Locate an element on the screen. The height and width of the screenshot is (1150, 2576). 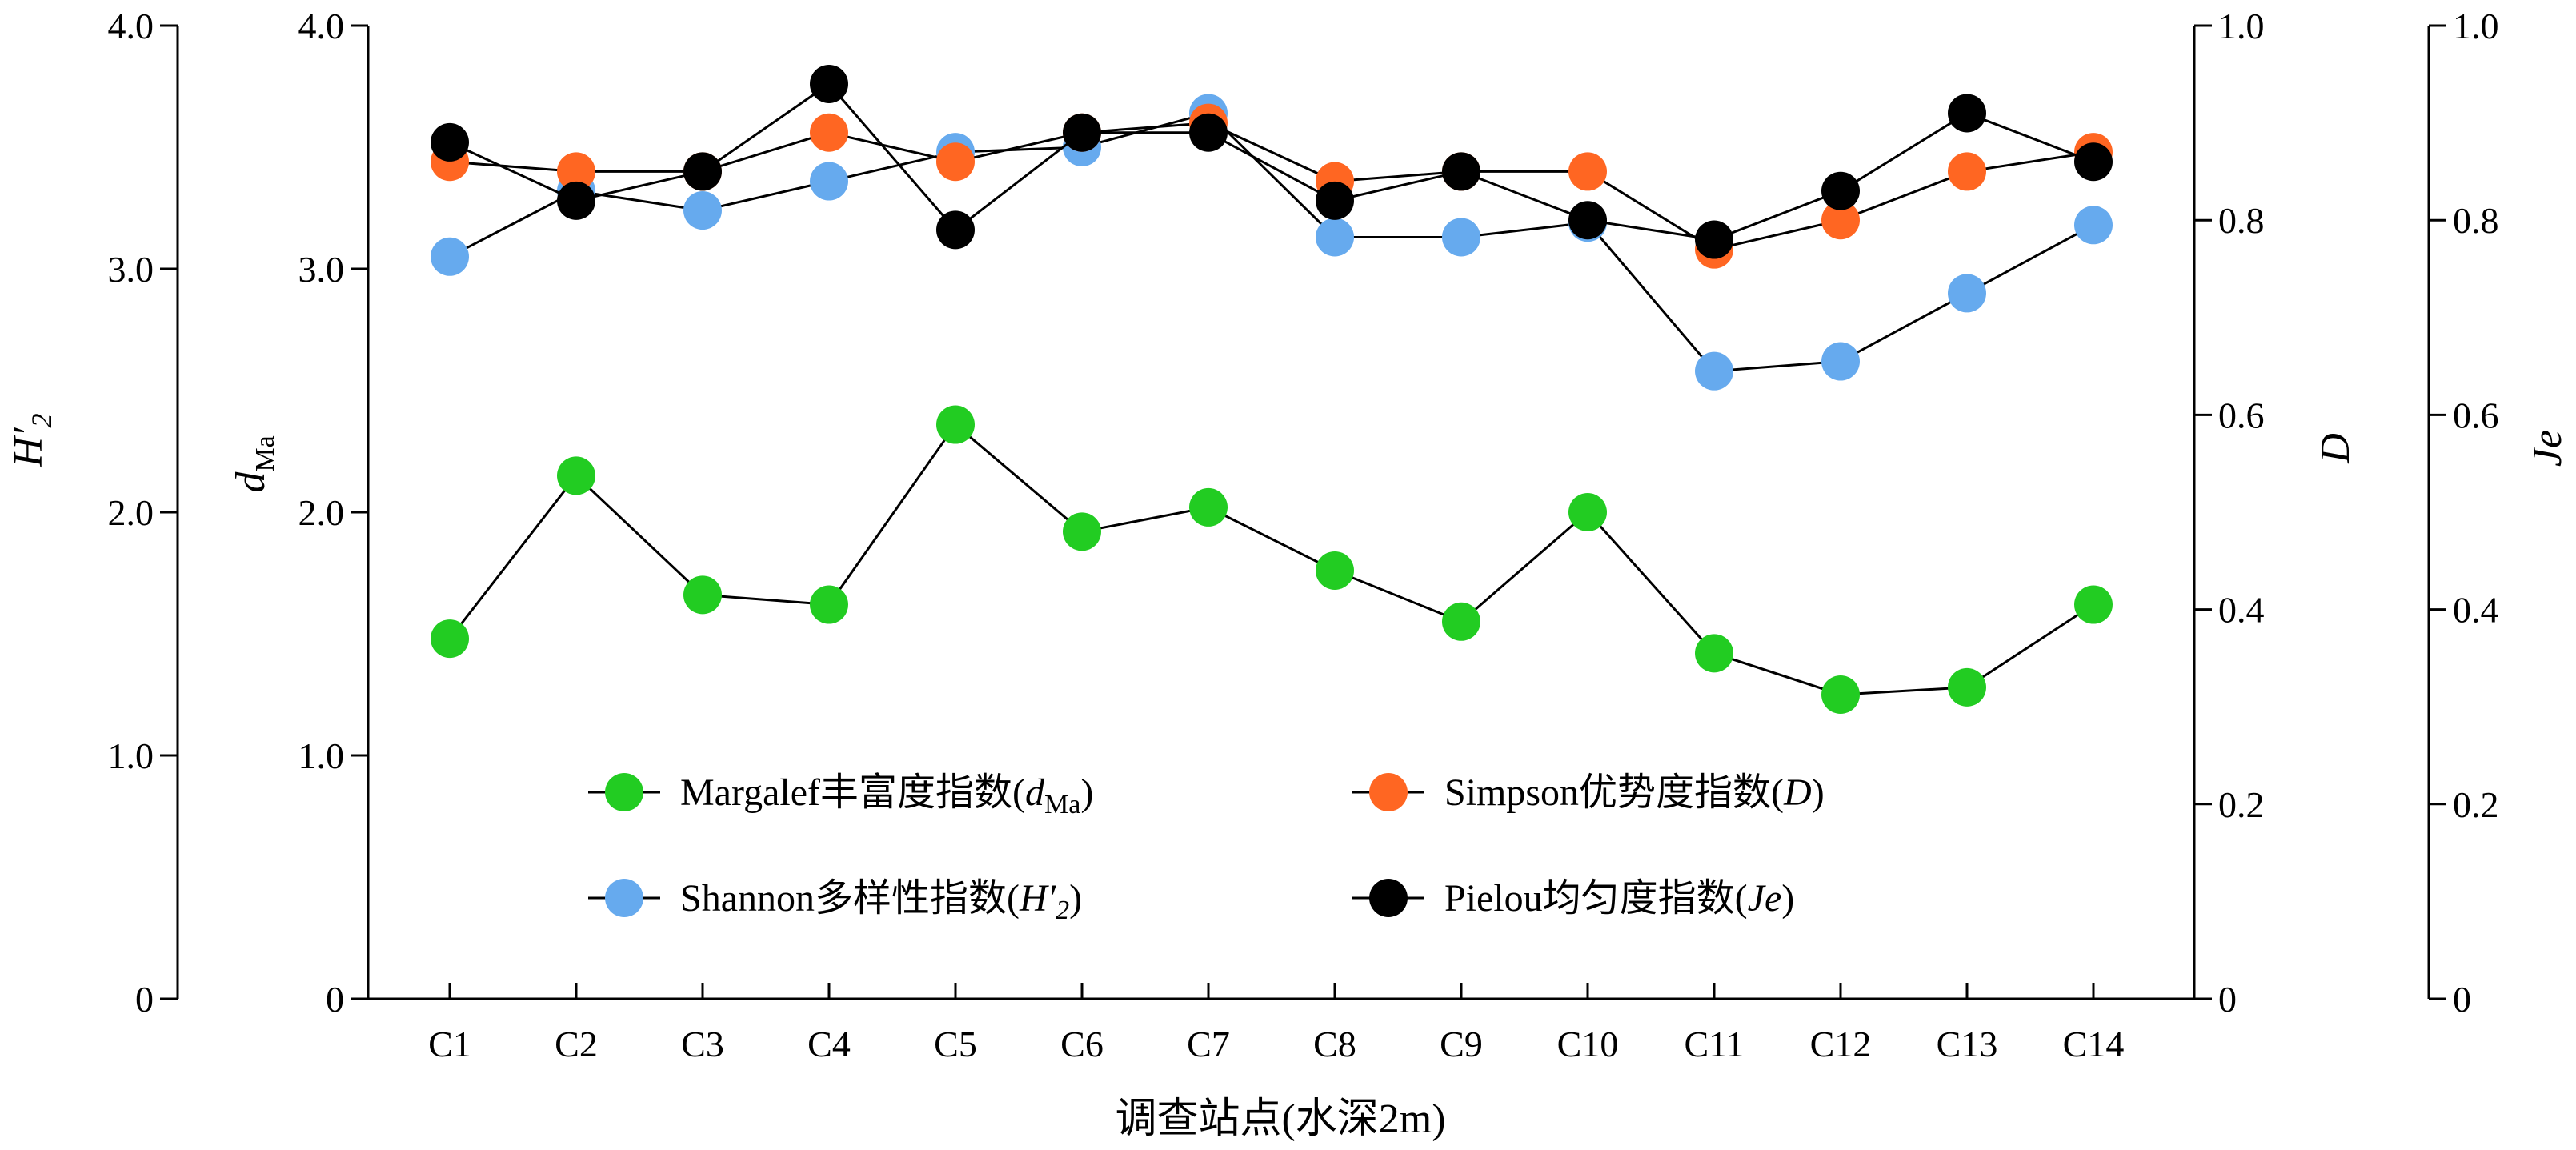
axis-d-tick-label: 0.4 is located at coordinates (2241, 610).